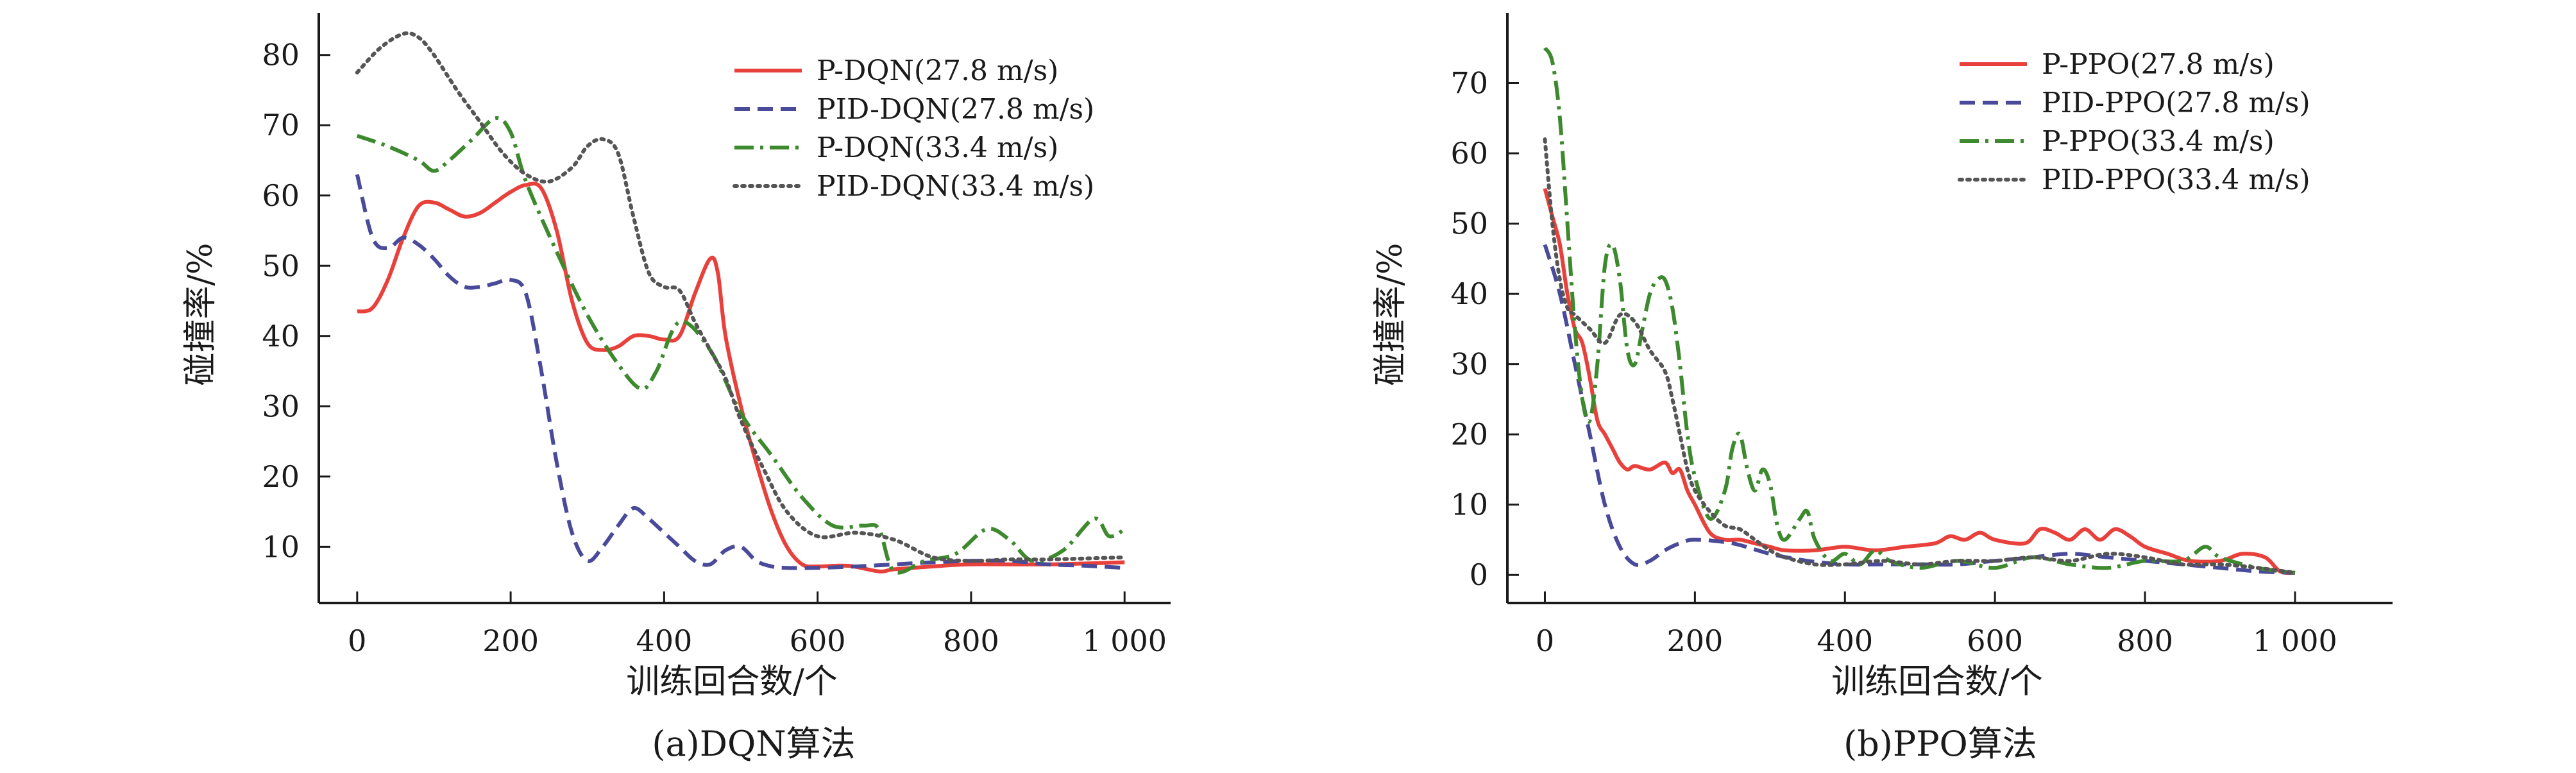 Image resolution: width=2576 pixels, height=773 pixels. I want to click on legend-label: PID-DQN(27.8 m/s), so click(955, 110).